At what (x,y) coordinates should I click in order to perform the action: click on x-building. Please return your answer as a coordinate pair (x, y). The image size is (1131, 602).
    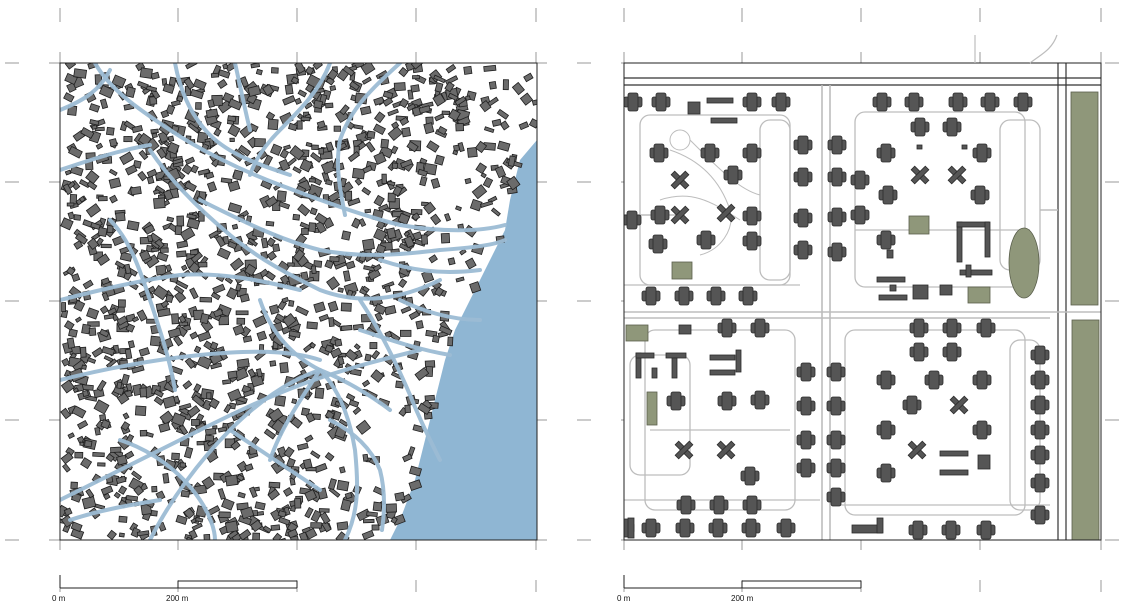
    Looking at the image, I should click on (920, 175).